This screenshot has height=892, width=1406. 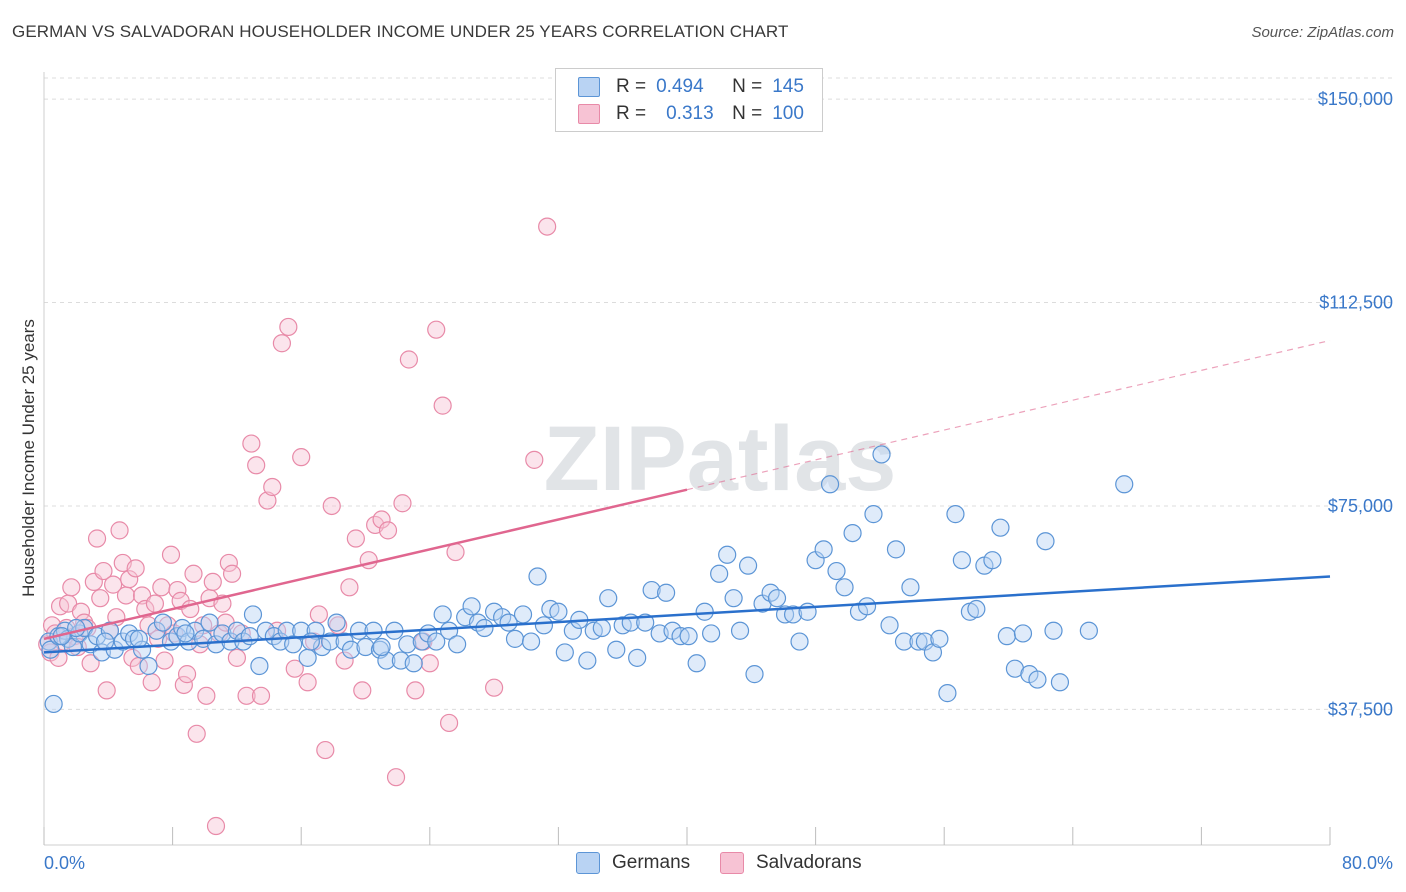 I want to click on salvadorans-legend-swatch, so click(x=732, y=863).